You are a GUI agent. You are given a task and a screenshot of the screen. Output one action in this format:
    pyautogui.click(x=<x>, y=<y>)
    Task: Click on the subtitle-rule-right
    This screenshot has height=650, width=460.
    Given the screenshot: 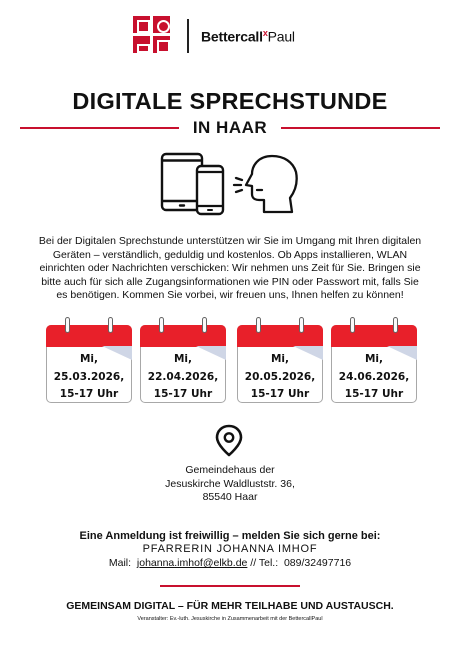 What is the action you would take?
    pyautogui.click(x=360, y=128)
    